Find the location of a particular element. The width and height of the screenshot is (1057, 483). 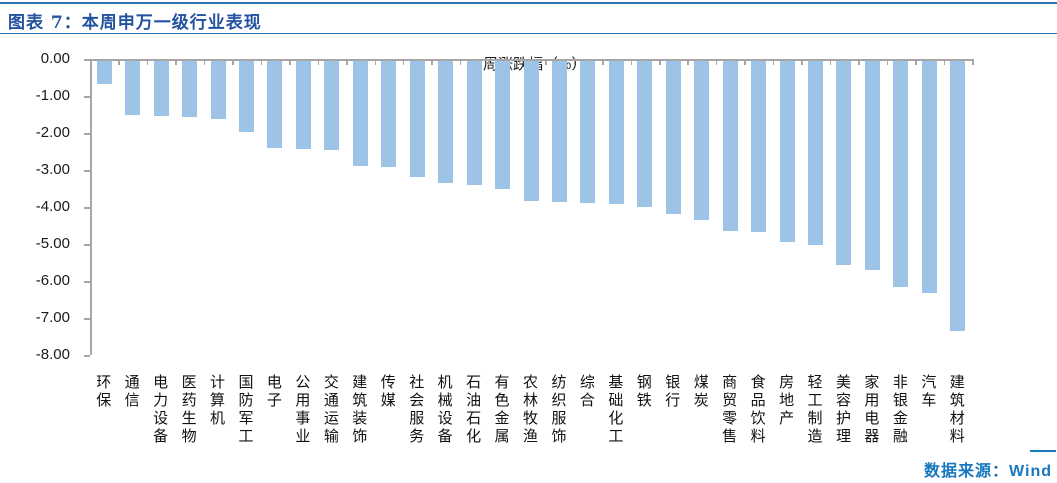

category-label: 农林牧渔 is located at coordinates (529, 410).